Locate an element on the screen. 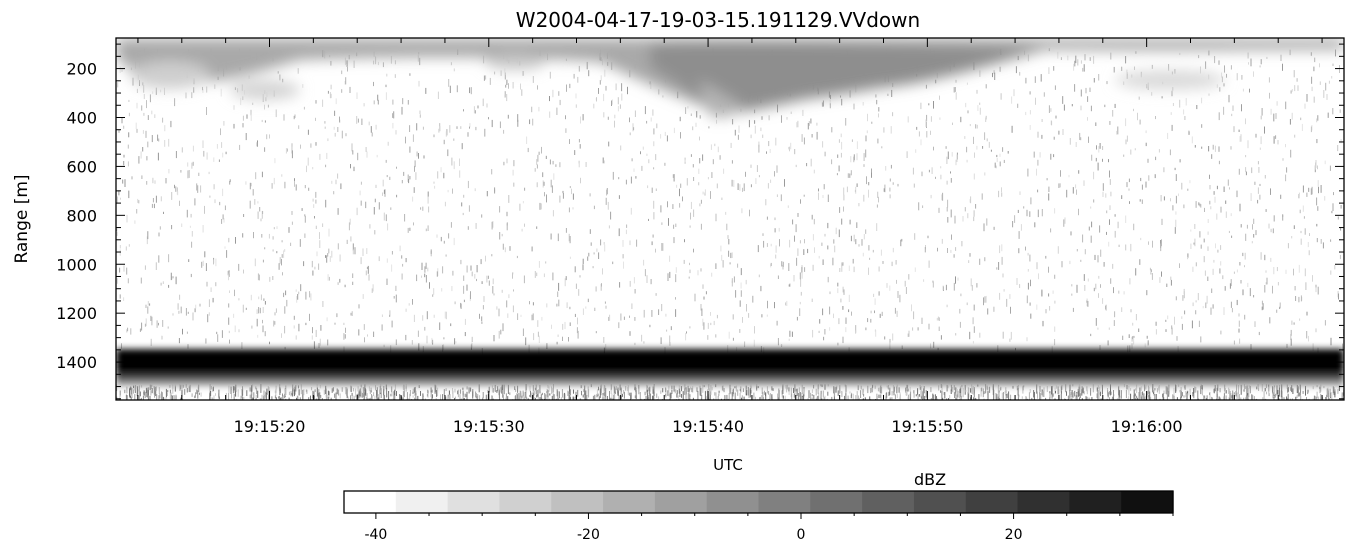 The image size is (1370, 545). y-axis-label: Range [m] is located at coordinates (22, 218).